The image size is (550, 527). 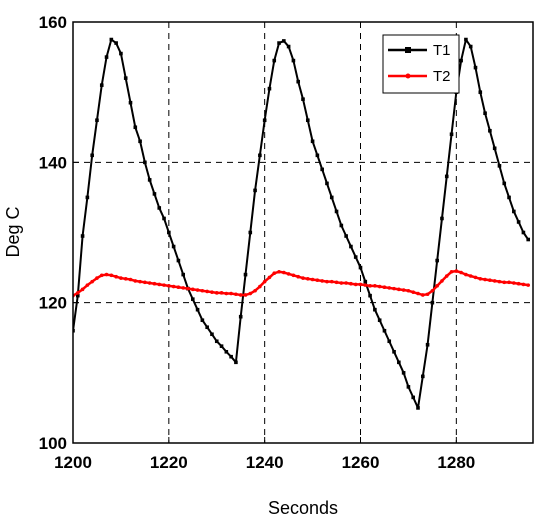 What do you see at coordinates (442, 76) in the screenshot?
I see `legend-label: T2` at bounding box center [442, 76].